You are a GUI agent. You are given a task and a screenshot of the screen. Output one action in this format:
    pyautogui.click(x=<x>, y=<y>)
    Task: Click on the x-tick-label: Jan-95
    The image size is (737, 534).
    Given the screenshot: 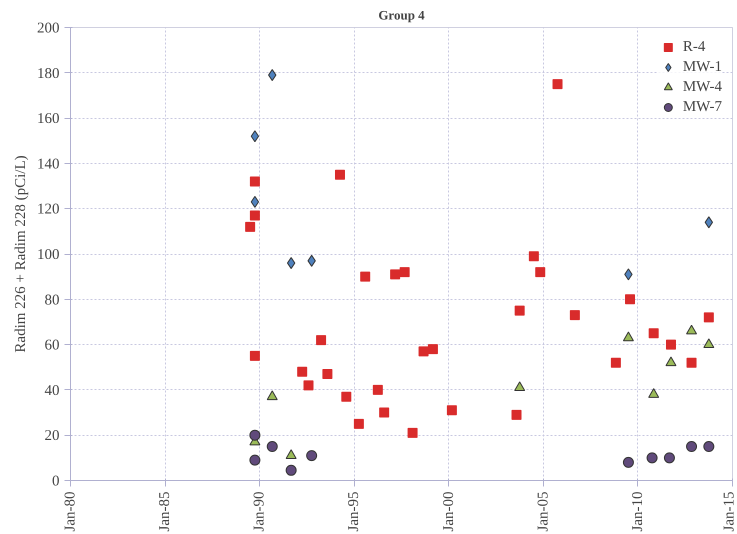 What is the action you would take?
    pyautogui.click(x=354, y=511)
    